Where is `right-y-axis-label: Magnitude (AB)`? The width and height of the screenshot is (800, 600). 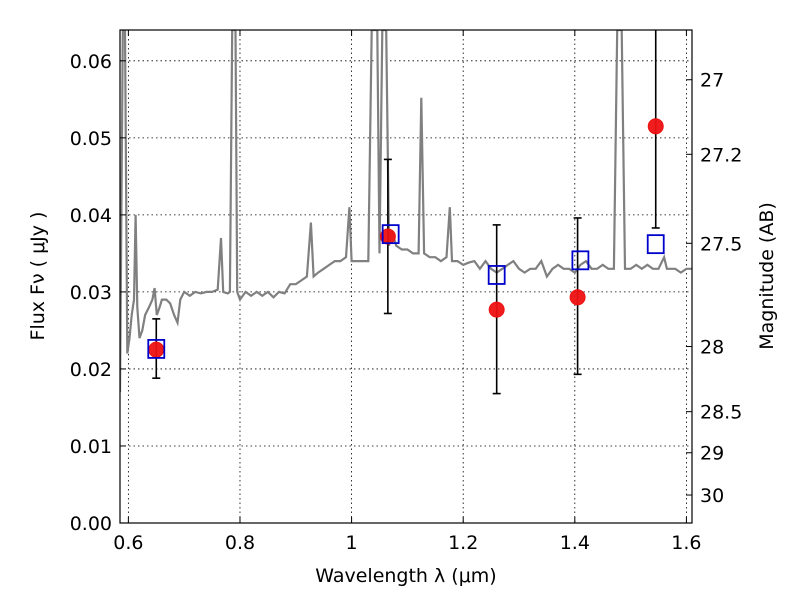
right-y-axis-label: Magnitude (AB) is located at coordinates (767, 276).